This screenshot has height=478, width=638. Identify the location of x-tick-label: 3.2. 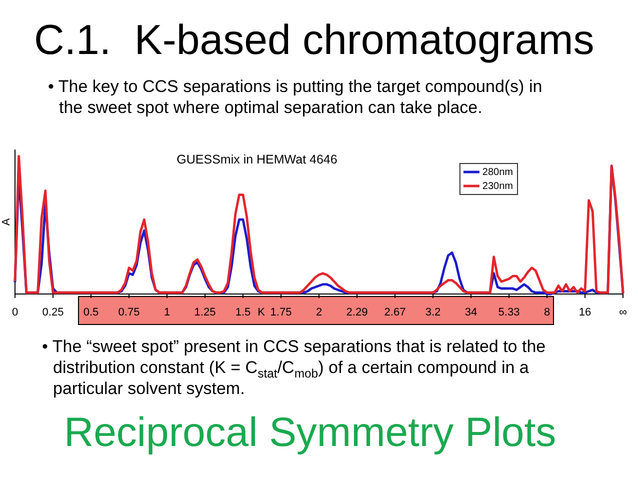
(433, 312).